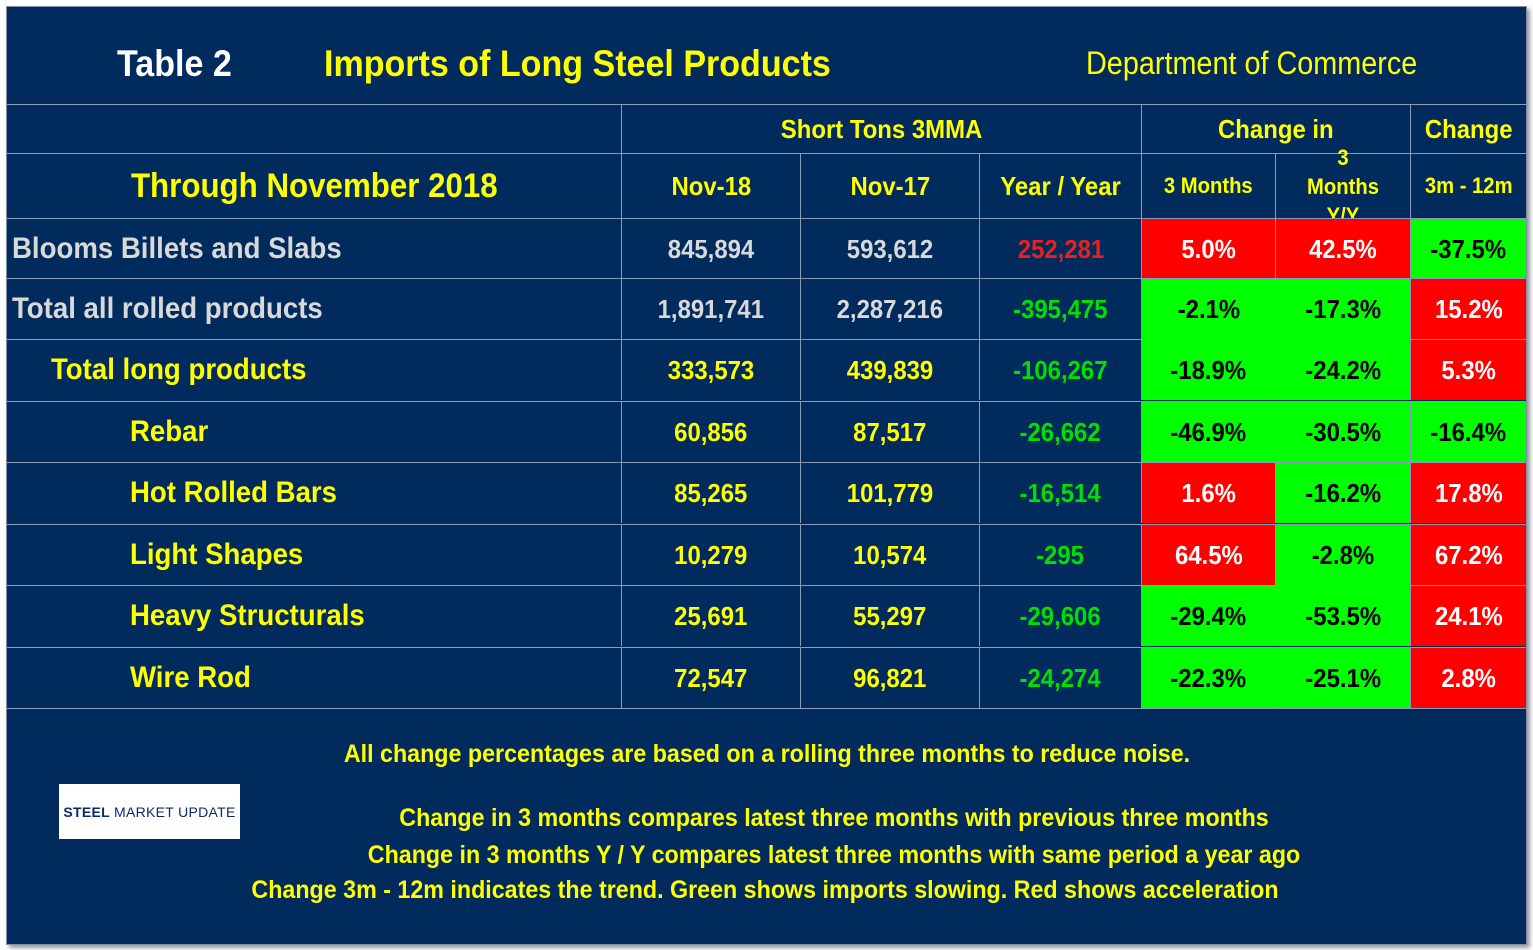 The width and height of the screenshot is (1533, 950). Describe the element at coordinates (1208, 369) in the screenshot. I see `cell-m3: -18.9%` at that location.